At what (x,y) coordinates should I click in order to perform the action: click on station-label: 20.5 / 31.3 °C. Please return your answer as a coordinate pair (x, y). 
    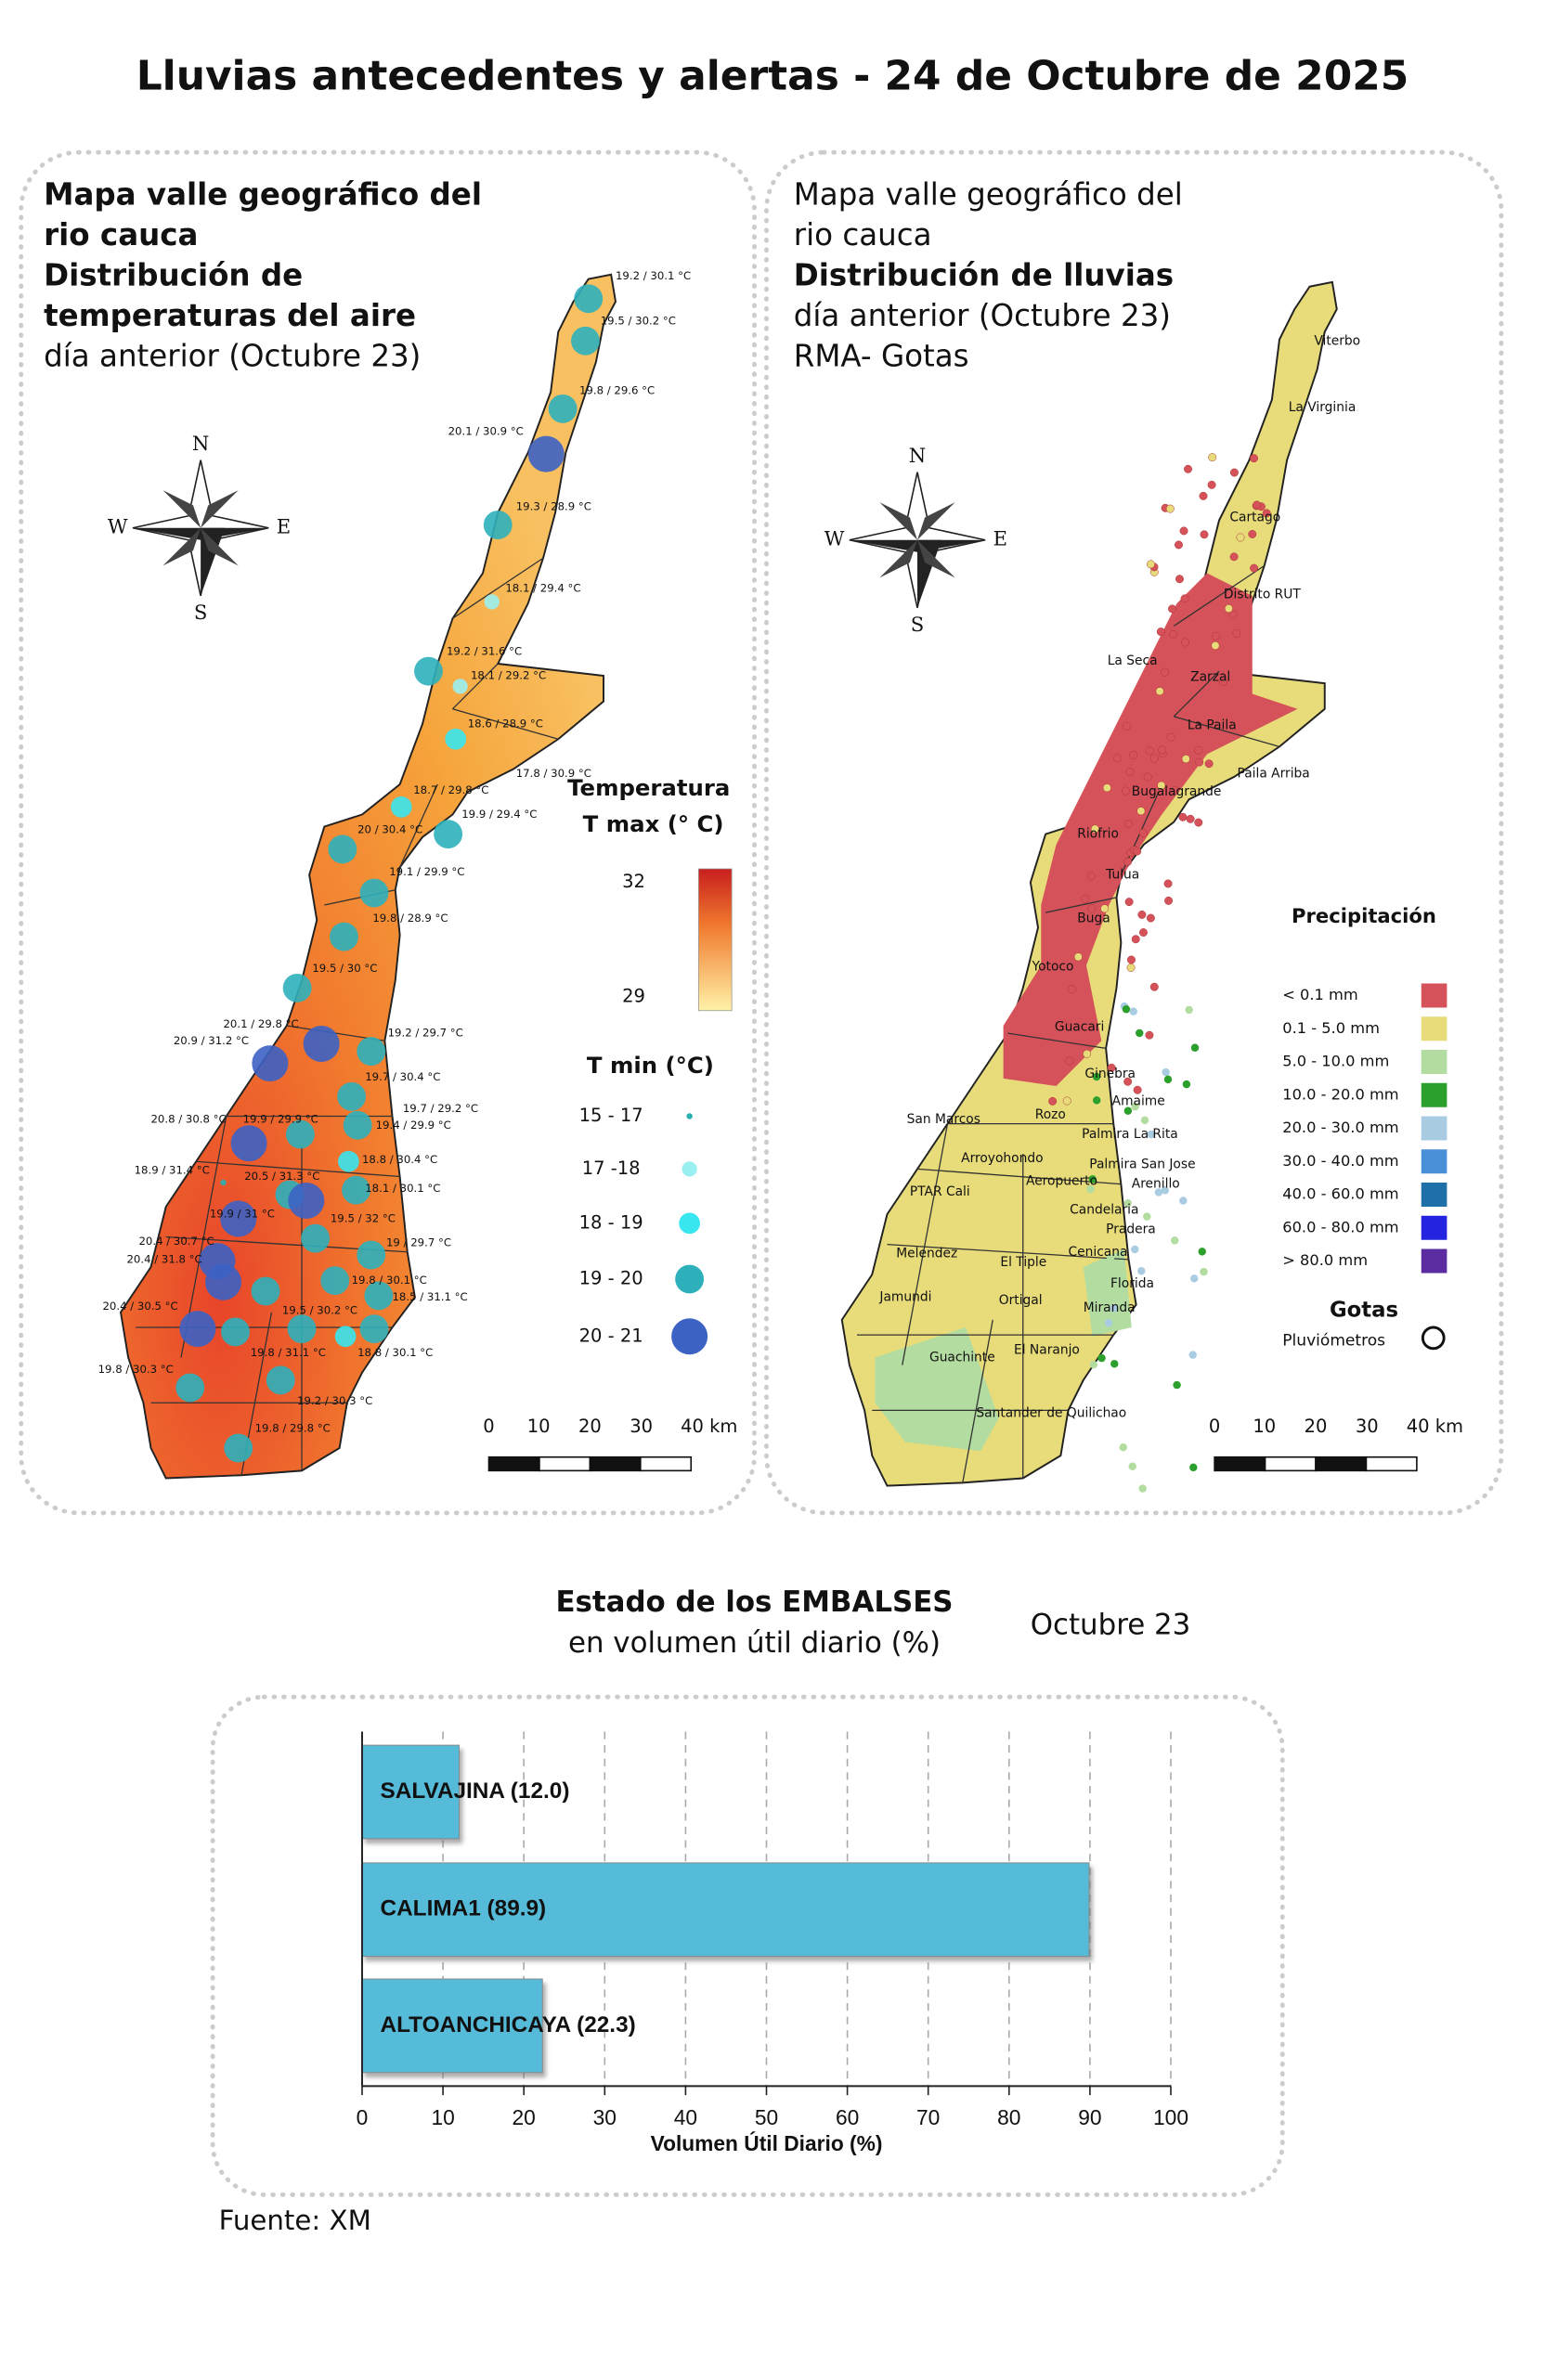
    Looking at the image, I should click on (281, 1176).